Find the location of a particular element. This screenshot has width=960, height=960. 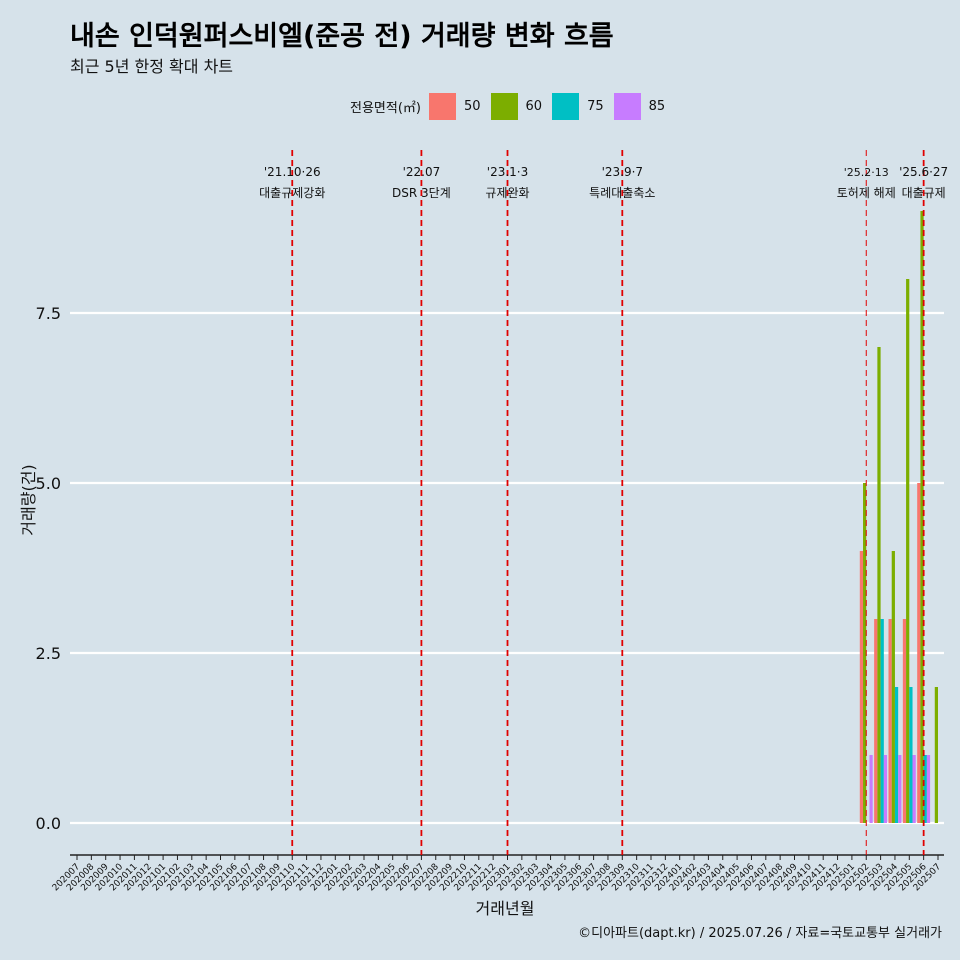

chart-title: 내손 인덕원퍼스비엘(준공 전) 거래량 변화 흐름 is located at coordinates (342, 36).